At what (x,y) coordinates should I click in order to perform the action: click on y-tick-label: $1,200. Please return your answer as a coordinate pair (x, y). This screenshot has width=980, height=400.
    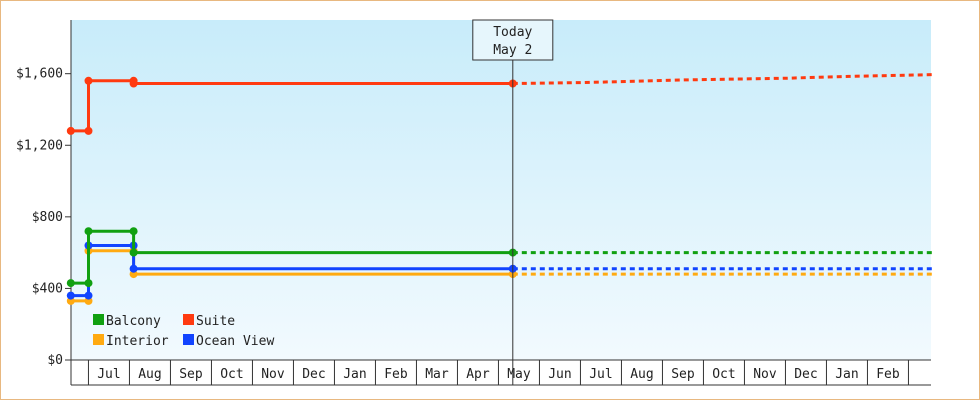
    Looking at the image, I should click on (39, 145).